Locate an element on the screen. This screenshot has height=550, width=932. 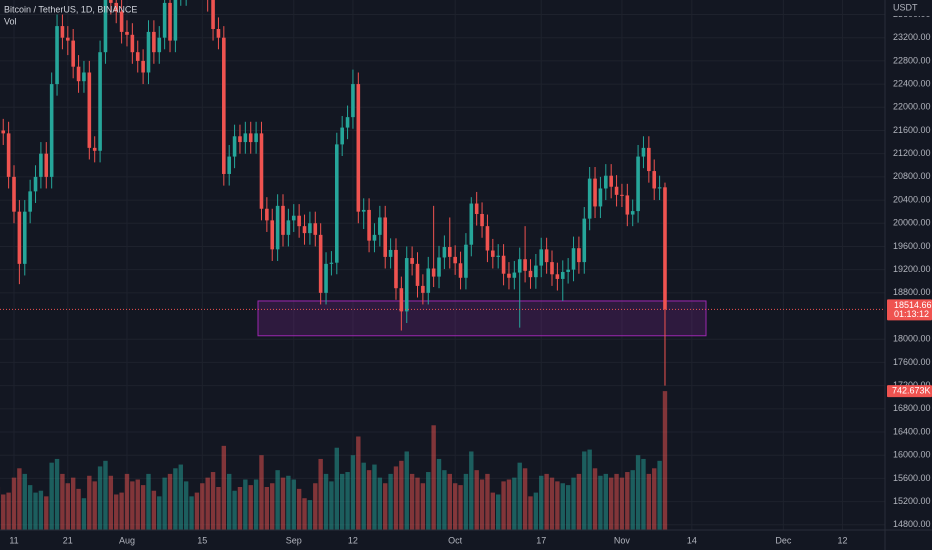
y-tick-label: 14800.00 is located at coordinates (912, 524).